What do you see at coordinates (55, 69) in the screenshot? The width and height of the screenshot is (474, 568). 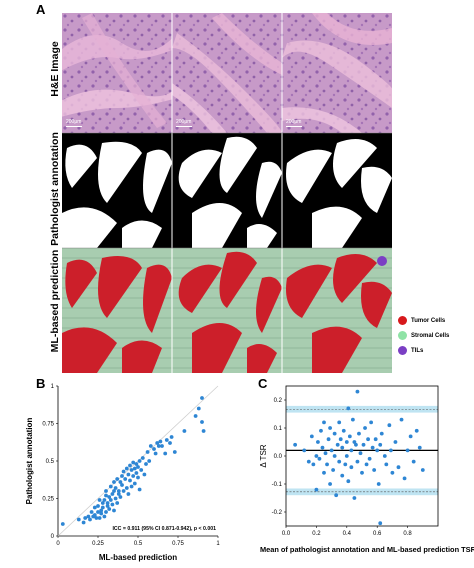 I see `row-label-he: H&E Image` at bounding box center [55, 69].